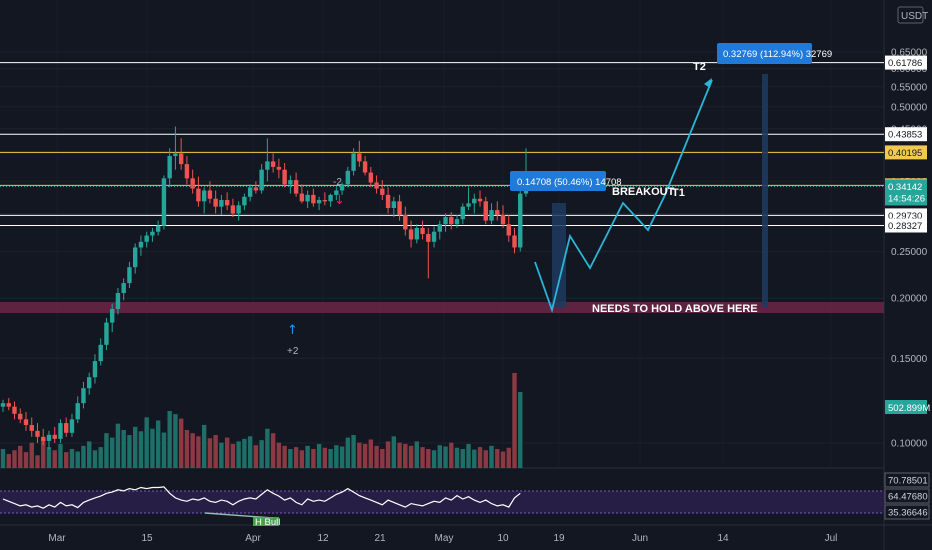 Image resolution: width=932 pixels, height=550 pixels. Describe the element at coordinates (910, 15) in the screenshot. I see `currency-tag` at that location.